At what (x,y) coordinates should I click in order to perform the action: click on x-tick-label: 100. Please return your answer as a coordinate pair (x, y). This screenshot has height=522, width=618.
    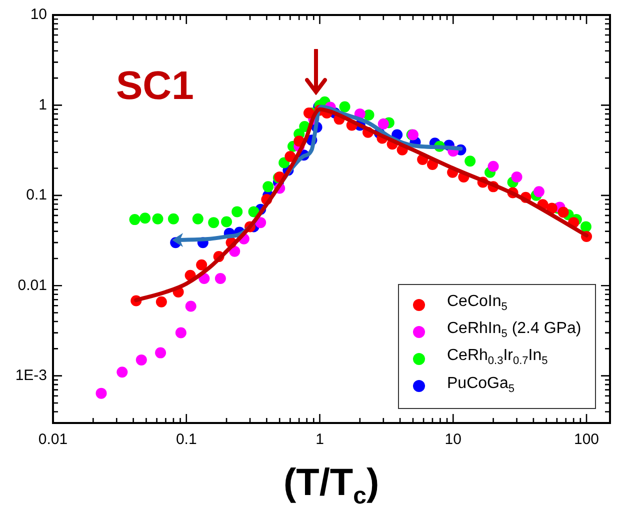
    Looking at the image, I should click on (587, 439).